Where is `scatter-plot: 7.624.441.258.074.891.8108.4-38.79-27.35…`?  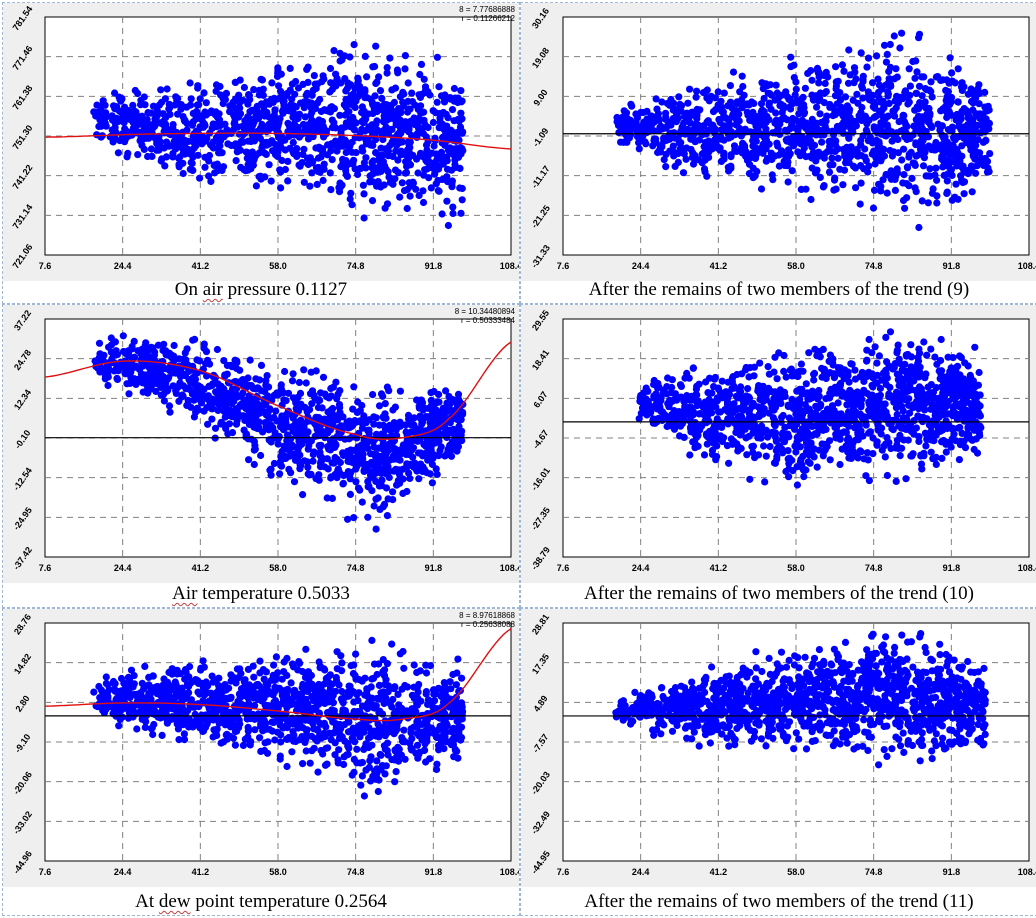
scatter-plot: 7.624.441.258.074.891.8108.4-38.79-27.35… is located at coordinates (782, 440).